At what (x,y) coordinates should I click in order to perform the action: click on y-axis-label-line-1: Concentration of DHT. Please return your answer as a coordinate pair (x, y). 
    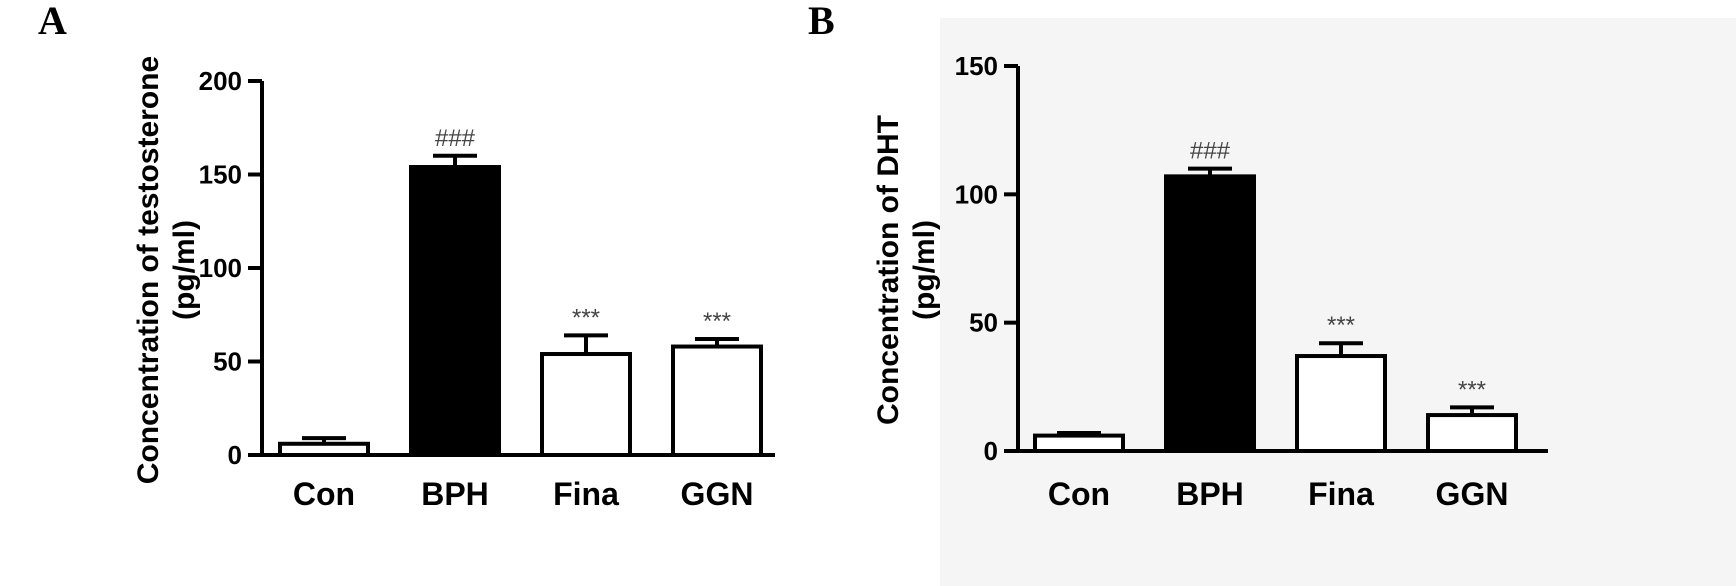
    Looking at the image, I should click on (888, 270).